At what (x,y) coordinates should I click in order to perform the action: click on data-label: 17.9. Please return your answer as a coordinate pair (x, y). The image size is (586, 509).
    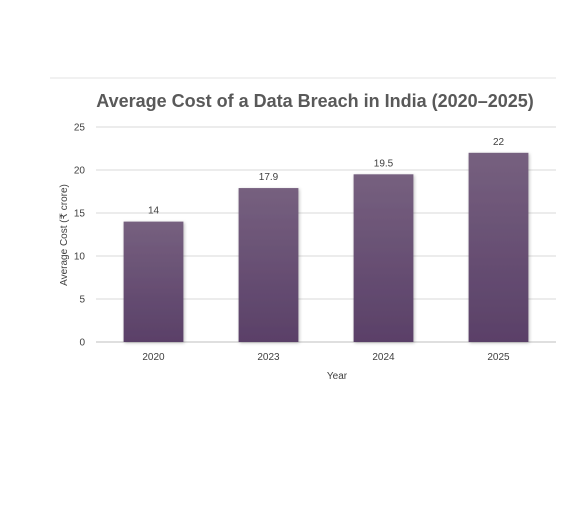
    Looking at the image, I should click on (269, 177).